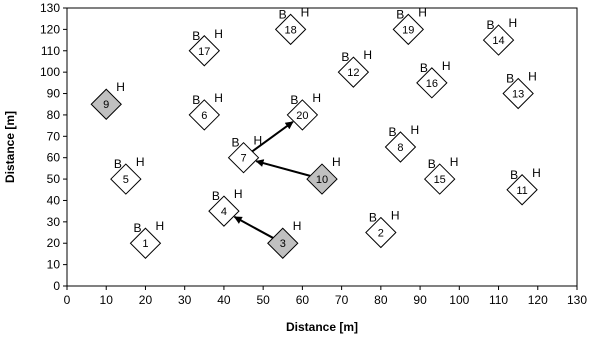  Describe the element at coordinates (56, 286) in the screenshot. I see `y-tick-label: 0` at that location.